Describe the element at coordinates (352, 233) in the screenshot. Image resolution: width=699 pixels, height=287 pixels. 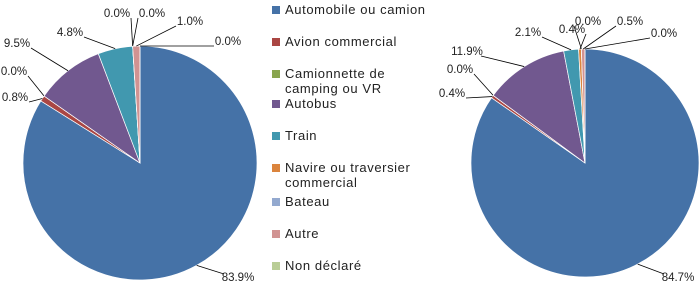
I see `legend-item: Autre` at that location.